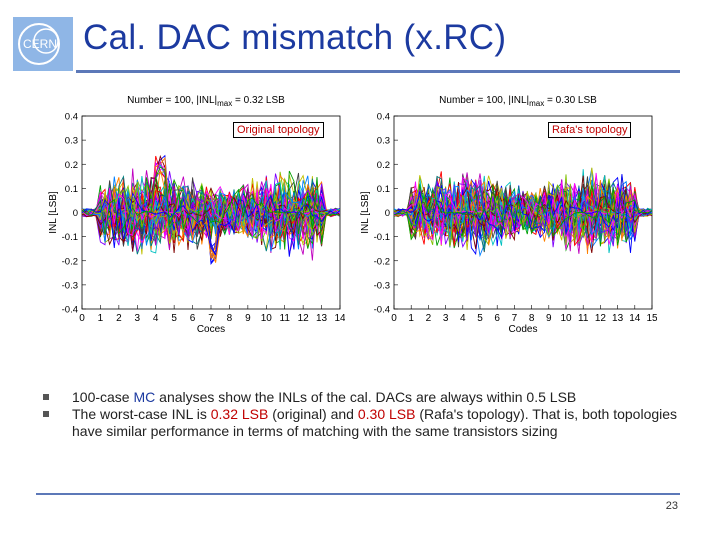  I want to click on annotation-rafa-topology: Rafa's topology, so click(590, 130).